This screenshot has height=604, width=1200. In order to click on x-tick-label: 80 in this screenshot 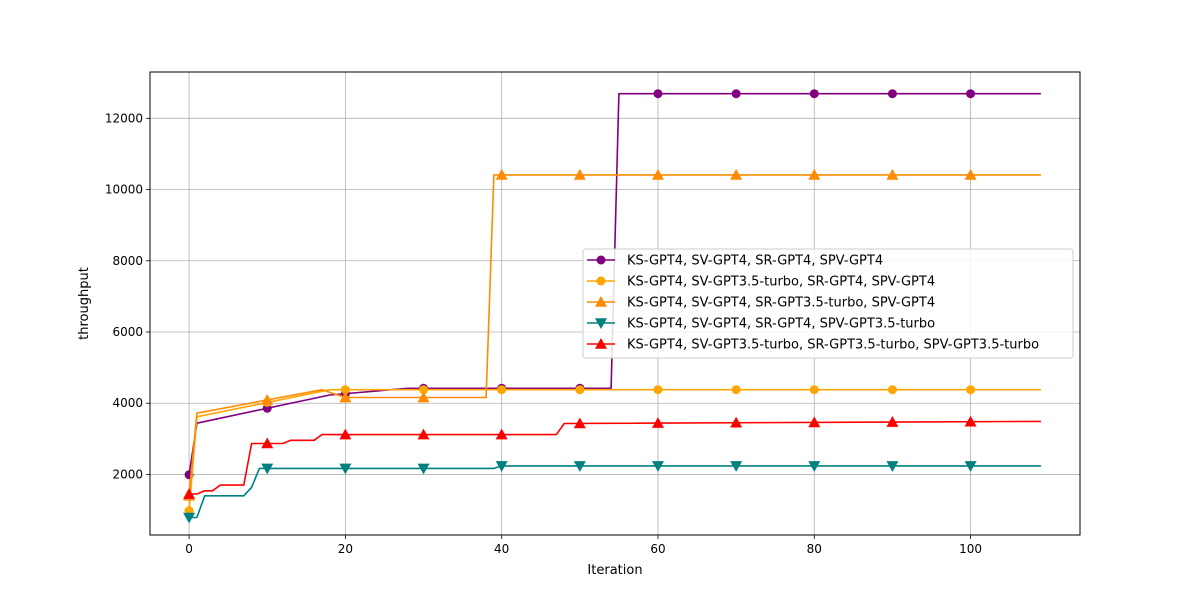, I will do `click(814, 549)`.